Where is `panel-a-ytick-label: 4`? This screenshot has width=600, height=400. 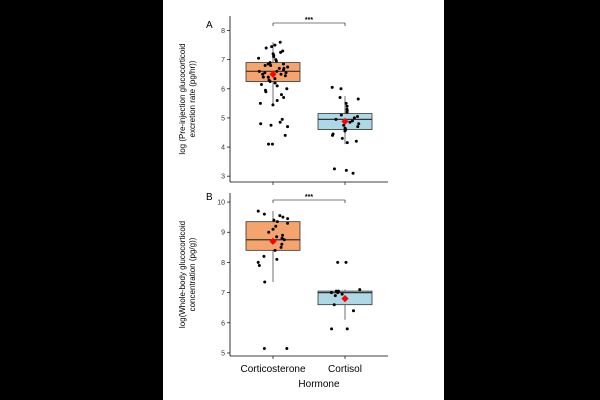 panel-a-ytick-label: 4 is located at coordinates (223, 148).